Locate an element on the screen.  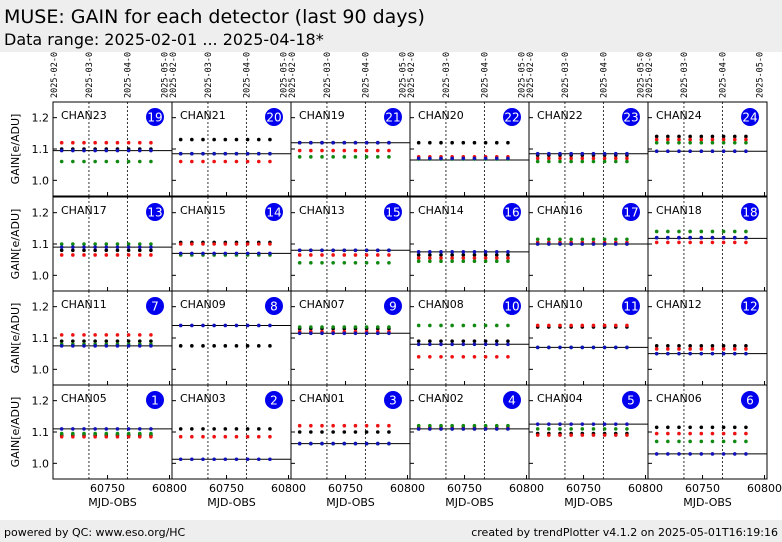
channel-label: CHAN20 is located at coordinates (441, 115).